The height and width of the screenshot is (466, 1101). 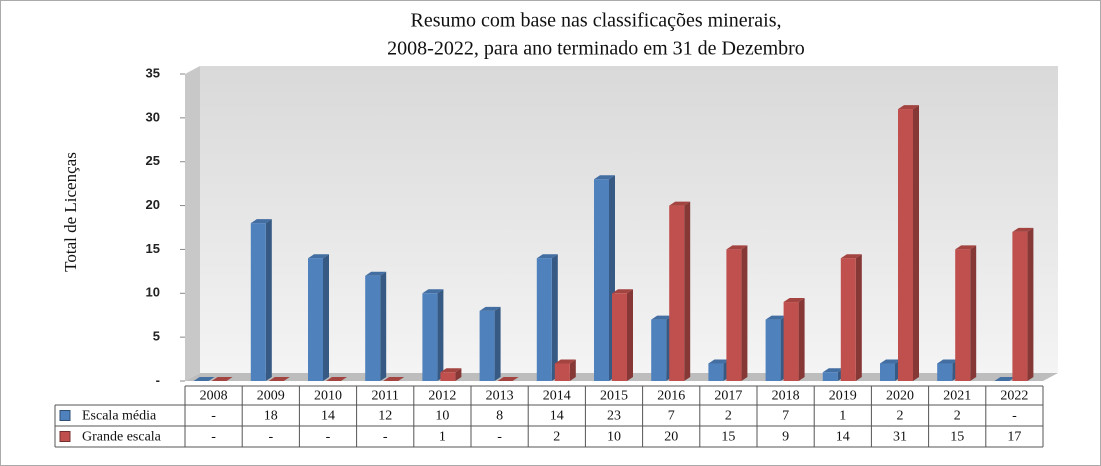 What do you see at coordinates (728, 396) in the screenshot?
I see `x-tick-label: 2017` at bounding box center [728, 396].